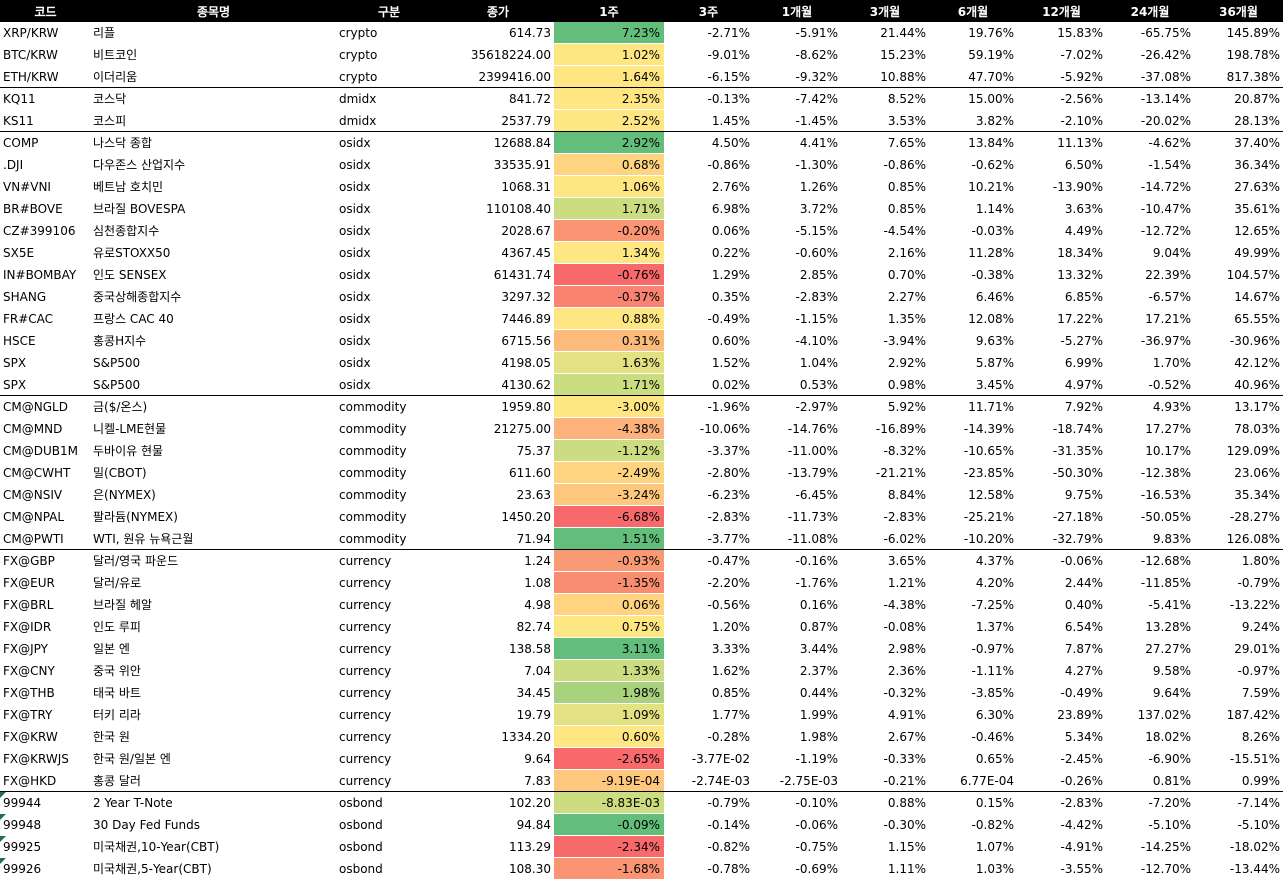 The height and width of the screenshot is (884, 1283). I want to click on cell-name: 홍콩H지수, so click(213, 341).